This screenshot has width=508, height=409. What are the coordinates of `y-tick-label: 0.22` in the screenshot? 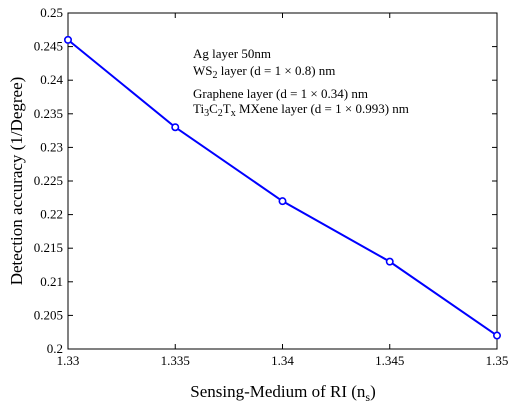 It's located at (51, 214).